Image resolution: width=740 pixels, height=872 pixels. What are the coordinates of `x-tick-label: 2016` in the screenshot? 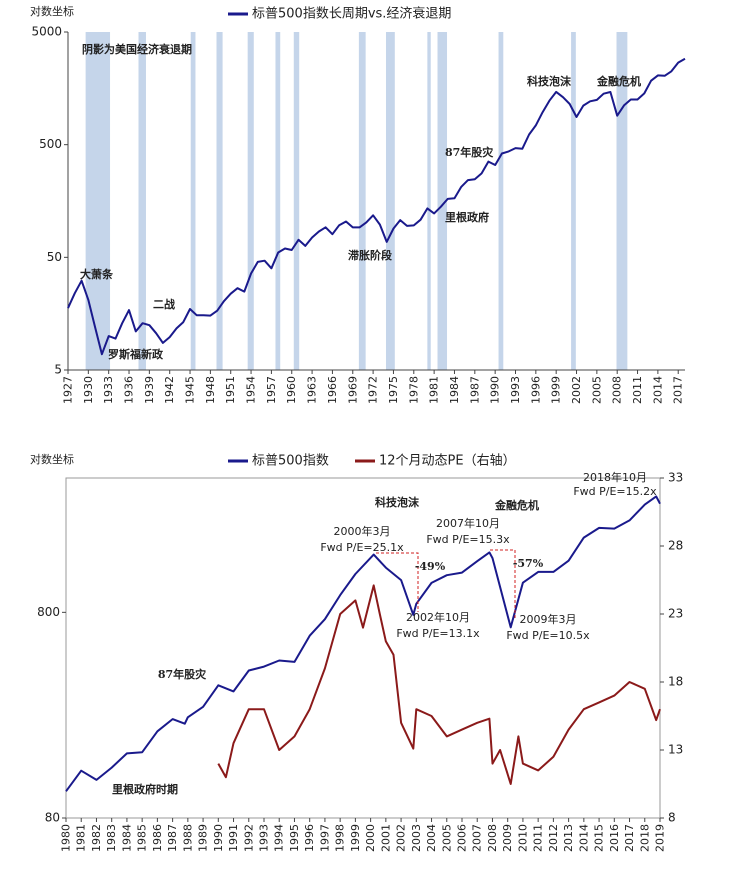 It's located at (614, 838).